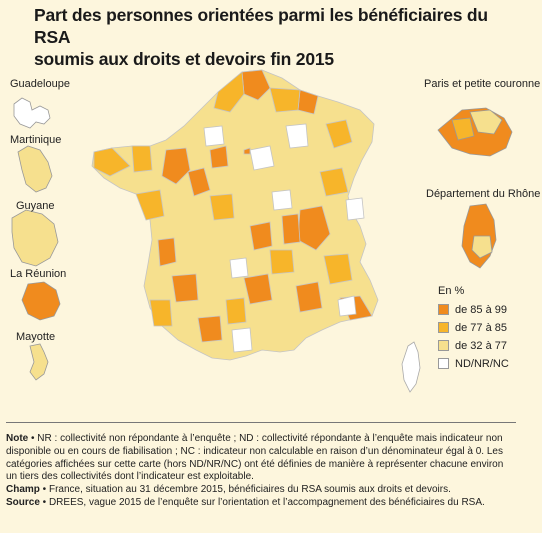  I want to click on rhone-inset, so click(479, 236).